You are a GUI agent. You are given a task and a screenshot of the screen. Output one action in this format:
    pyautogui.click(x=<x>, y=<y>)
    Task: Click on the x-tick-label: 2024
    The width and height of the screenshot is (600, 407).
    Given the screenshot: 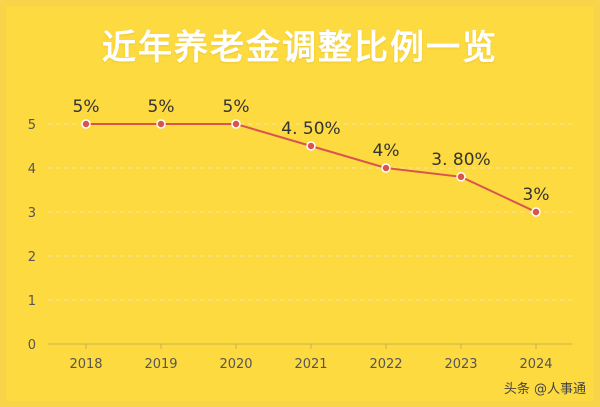 What is the action you would take?
    pyautogui.click(x=535, y=364)
    